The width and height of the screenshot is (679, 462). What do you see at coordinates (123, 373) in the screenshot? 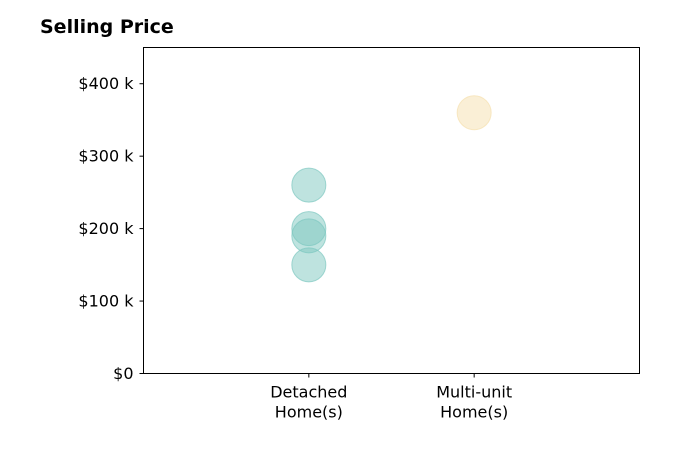
I see `y-tick-label: $0` at bounding box center [123, 373].